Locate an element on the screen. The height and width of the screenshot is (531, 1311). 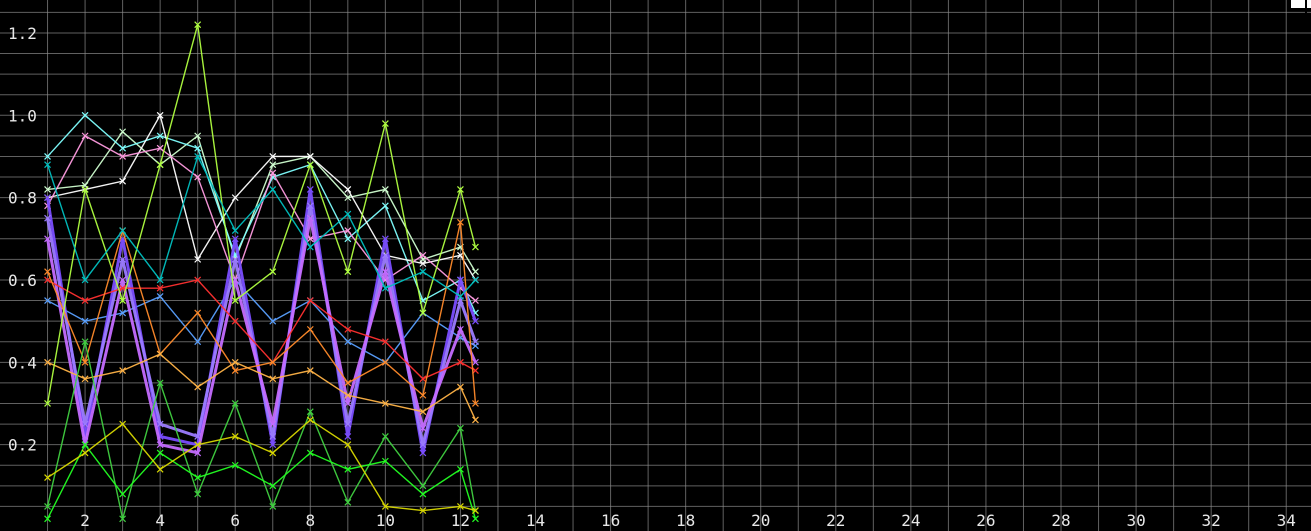
x-tick-label: 16 is located at coordinates (610, 520).